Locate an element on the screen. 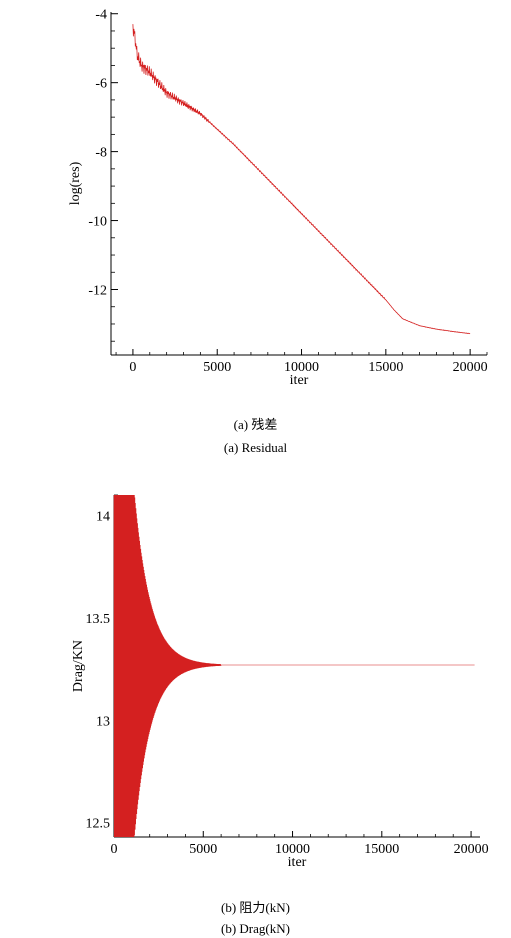 The height and width of the screenshot is (938, 511). residual-y-tick-label: -6 is located at coordinates (101, 84).